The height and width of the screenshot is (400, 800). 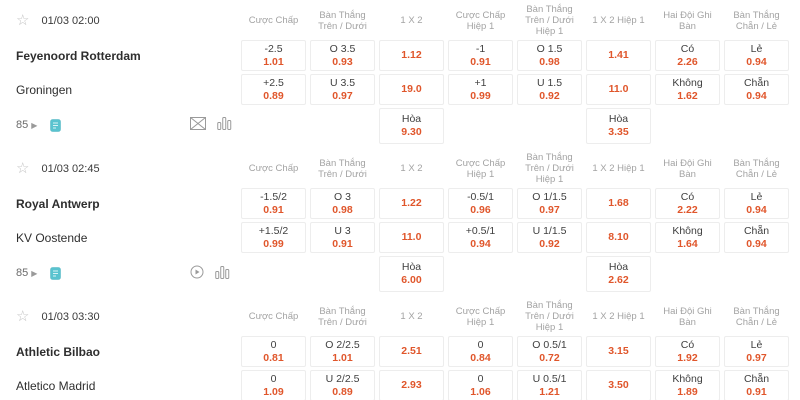 What do you see at coordinates (618, 351) in the screenshot?
I see `odds-1x2-h1-home: 3.15` at bounding box center [618, 351].